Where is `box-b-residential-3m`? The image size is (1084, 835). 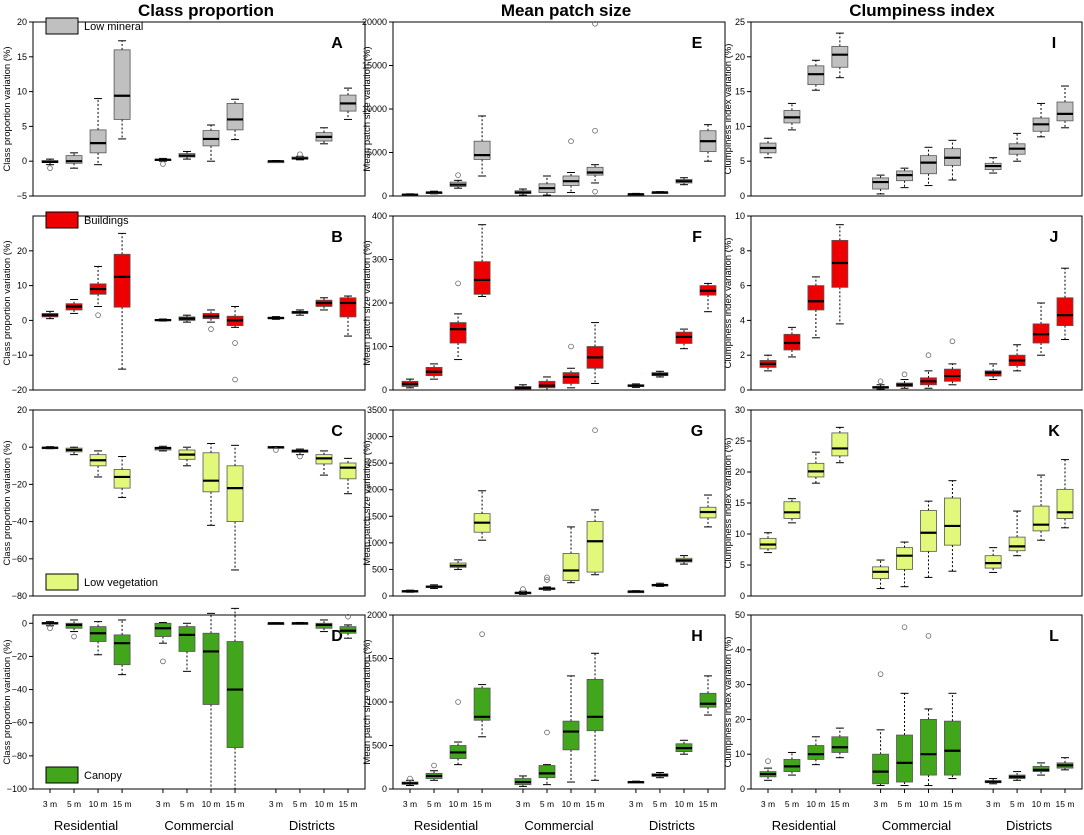 box-b-residential-3m is located at coordinates (50, 315).